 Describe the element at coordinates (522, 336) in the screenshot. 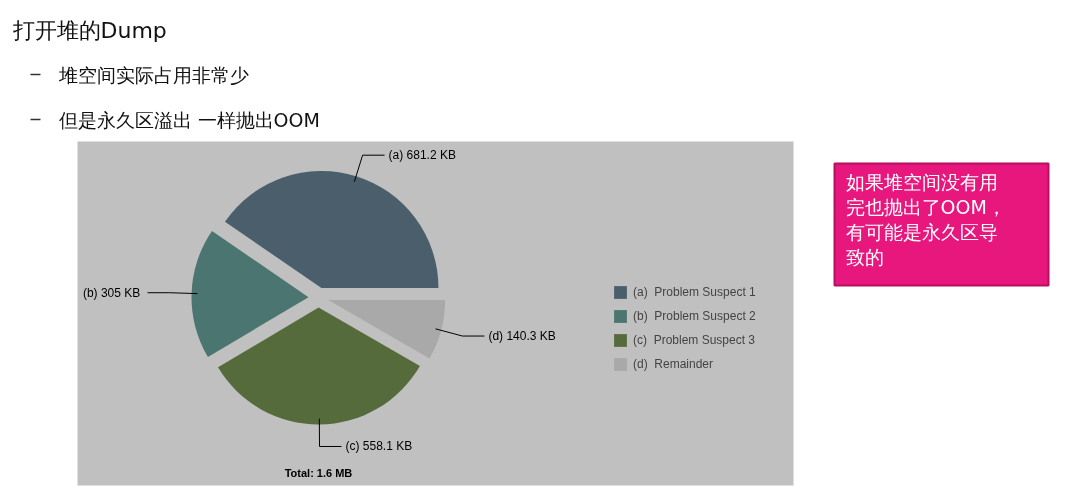

I see `data-label: (d) 140.3 KB` at that location.